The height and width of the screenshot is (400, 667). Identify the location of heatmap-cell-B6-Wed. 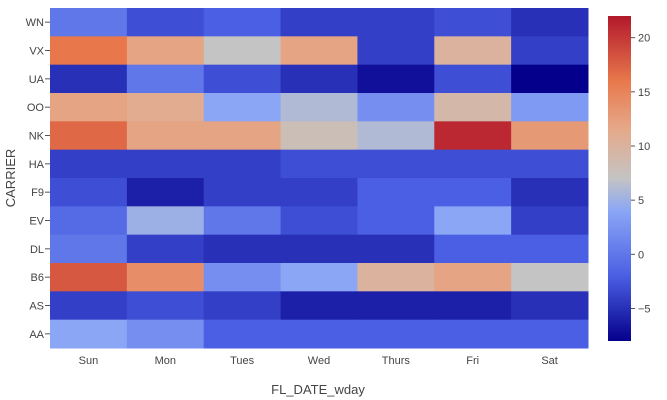
(319, 277).